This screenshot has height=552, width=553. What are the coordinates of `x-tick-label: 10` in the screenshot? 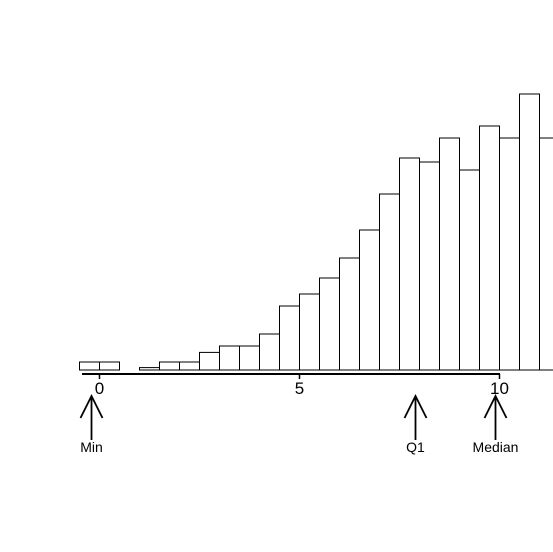 It's located at (499, 388).